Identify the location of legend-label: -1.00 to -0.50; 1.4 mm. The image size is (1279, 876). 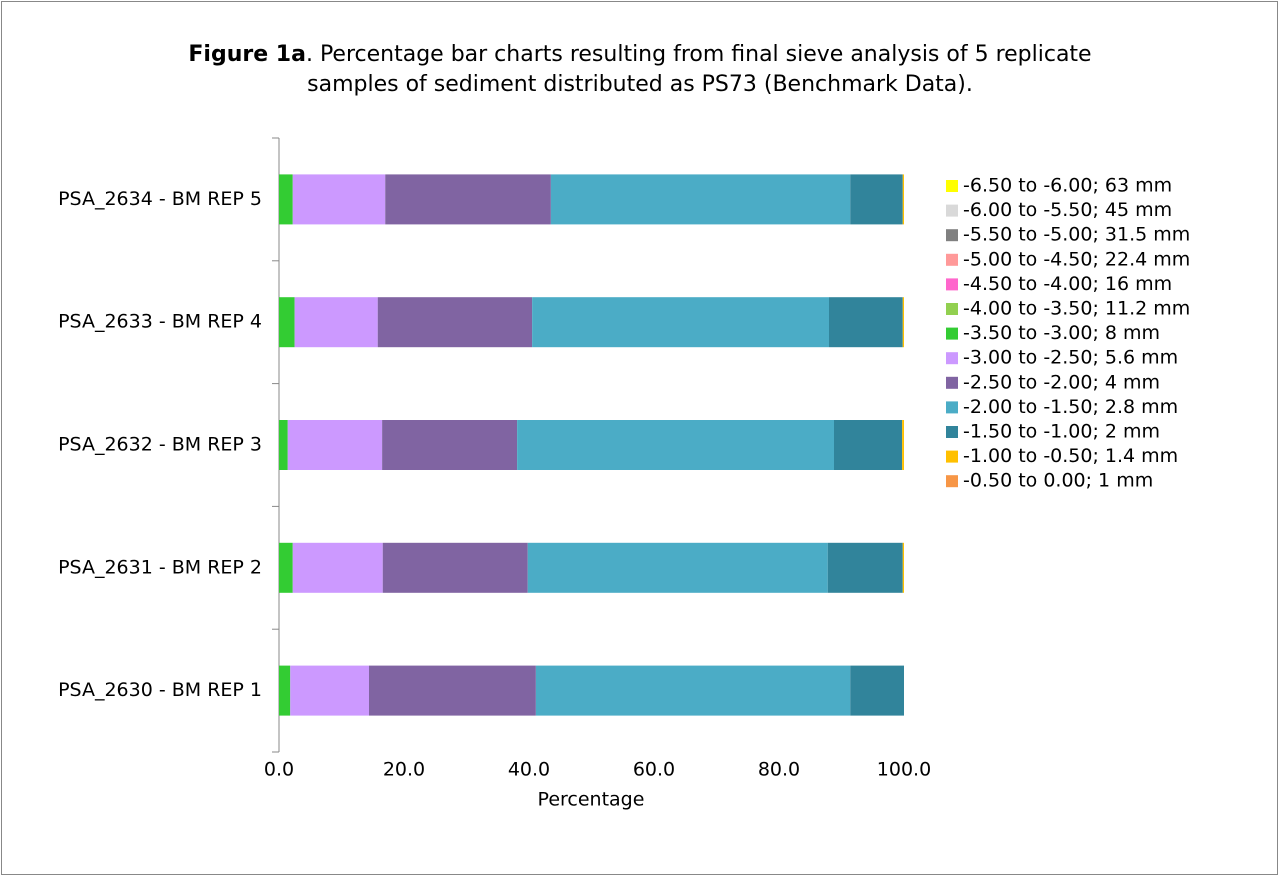
(1070, 456).